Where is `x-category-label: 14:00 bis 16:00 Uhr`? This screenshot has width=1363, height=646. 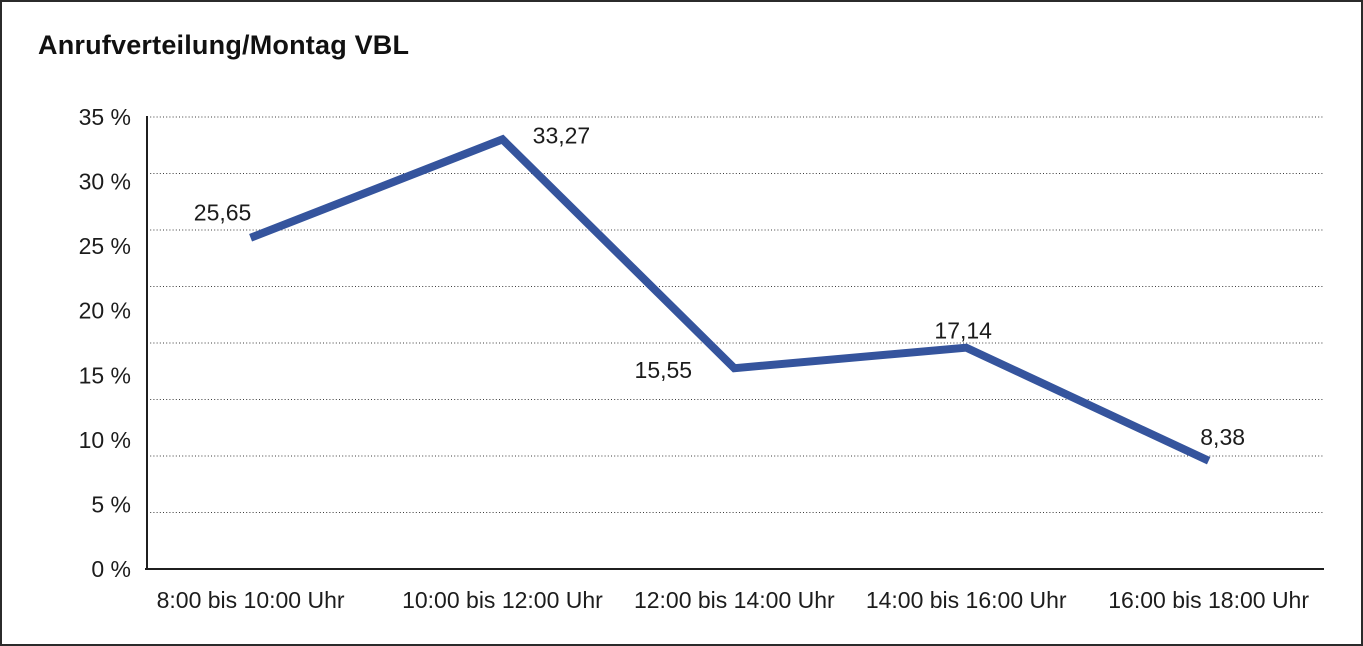 x-category-label: 14:00 bis 16:00 Uhr is located at coordinates (966, 600).